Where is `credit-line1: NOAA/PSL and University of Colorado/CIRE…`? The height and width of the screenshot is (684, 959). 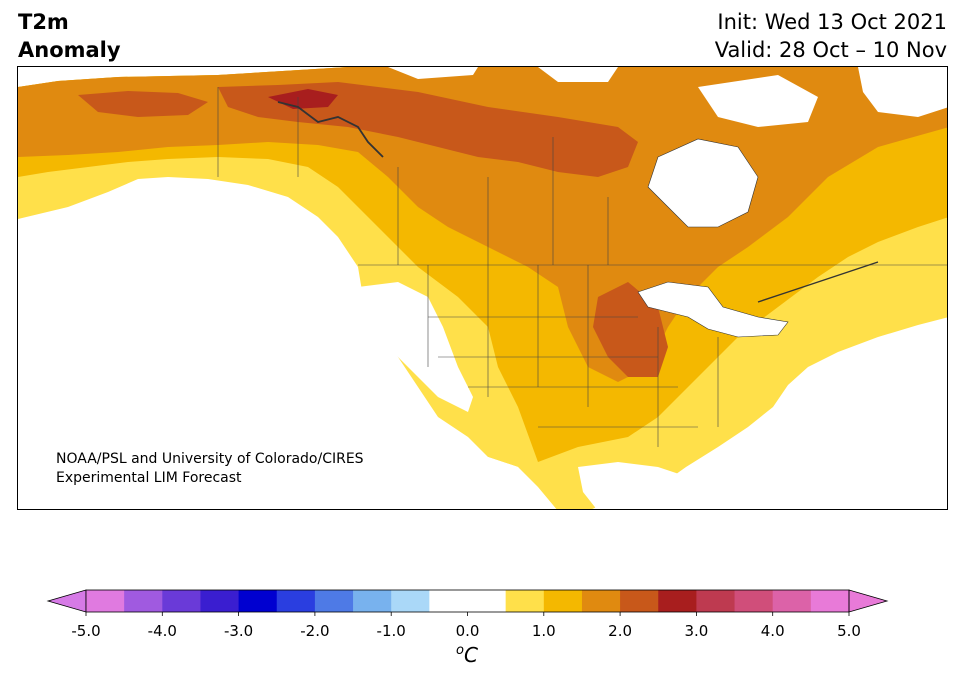 credit-line1: NOAA/PSL and University of Colorado/CIRE… is located at coordinates (210, 459).